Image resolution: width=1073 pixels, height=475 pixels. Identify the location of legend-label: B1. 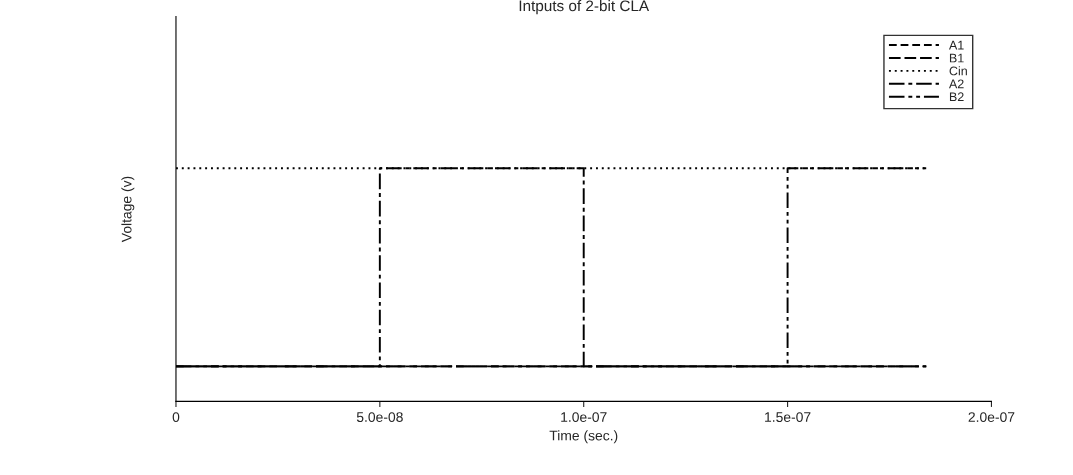
(956, 58).